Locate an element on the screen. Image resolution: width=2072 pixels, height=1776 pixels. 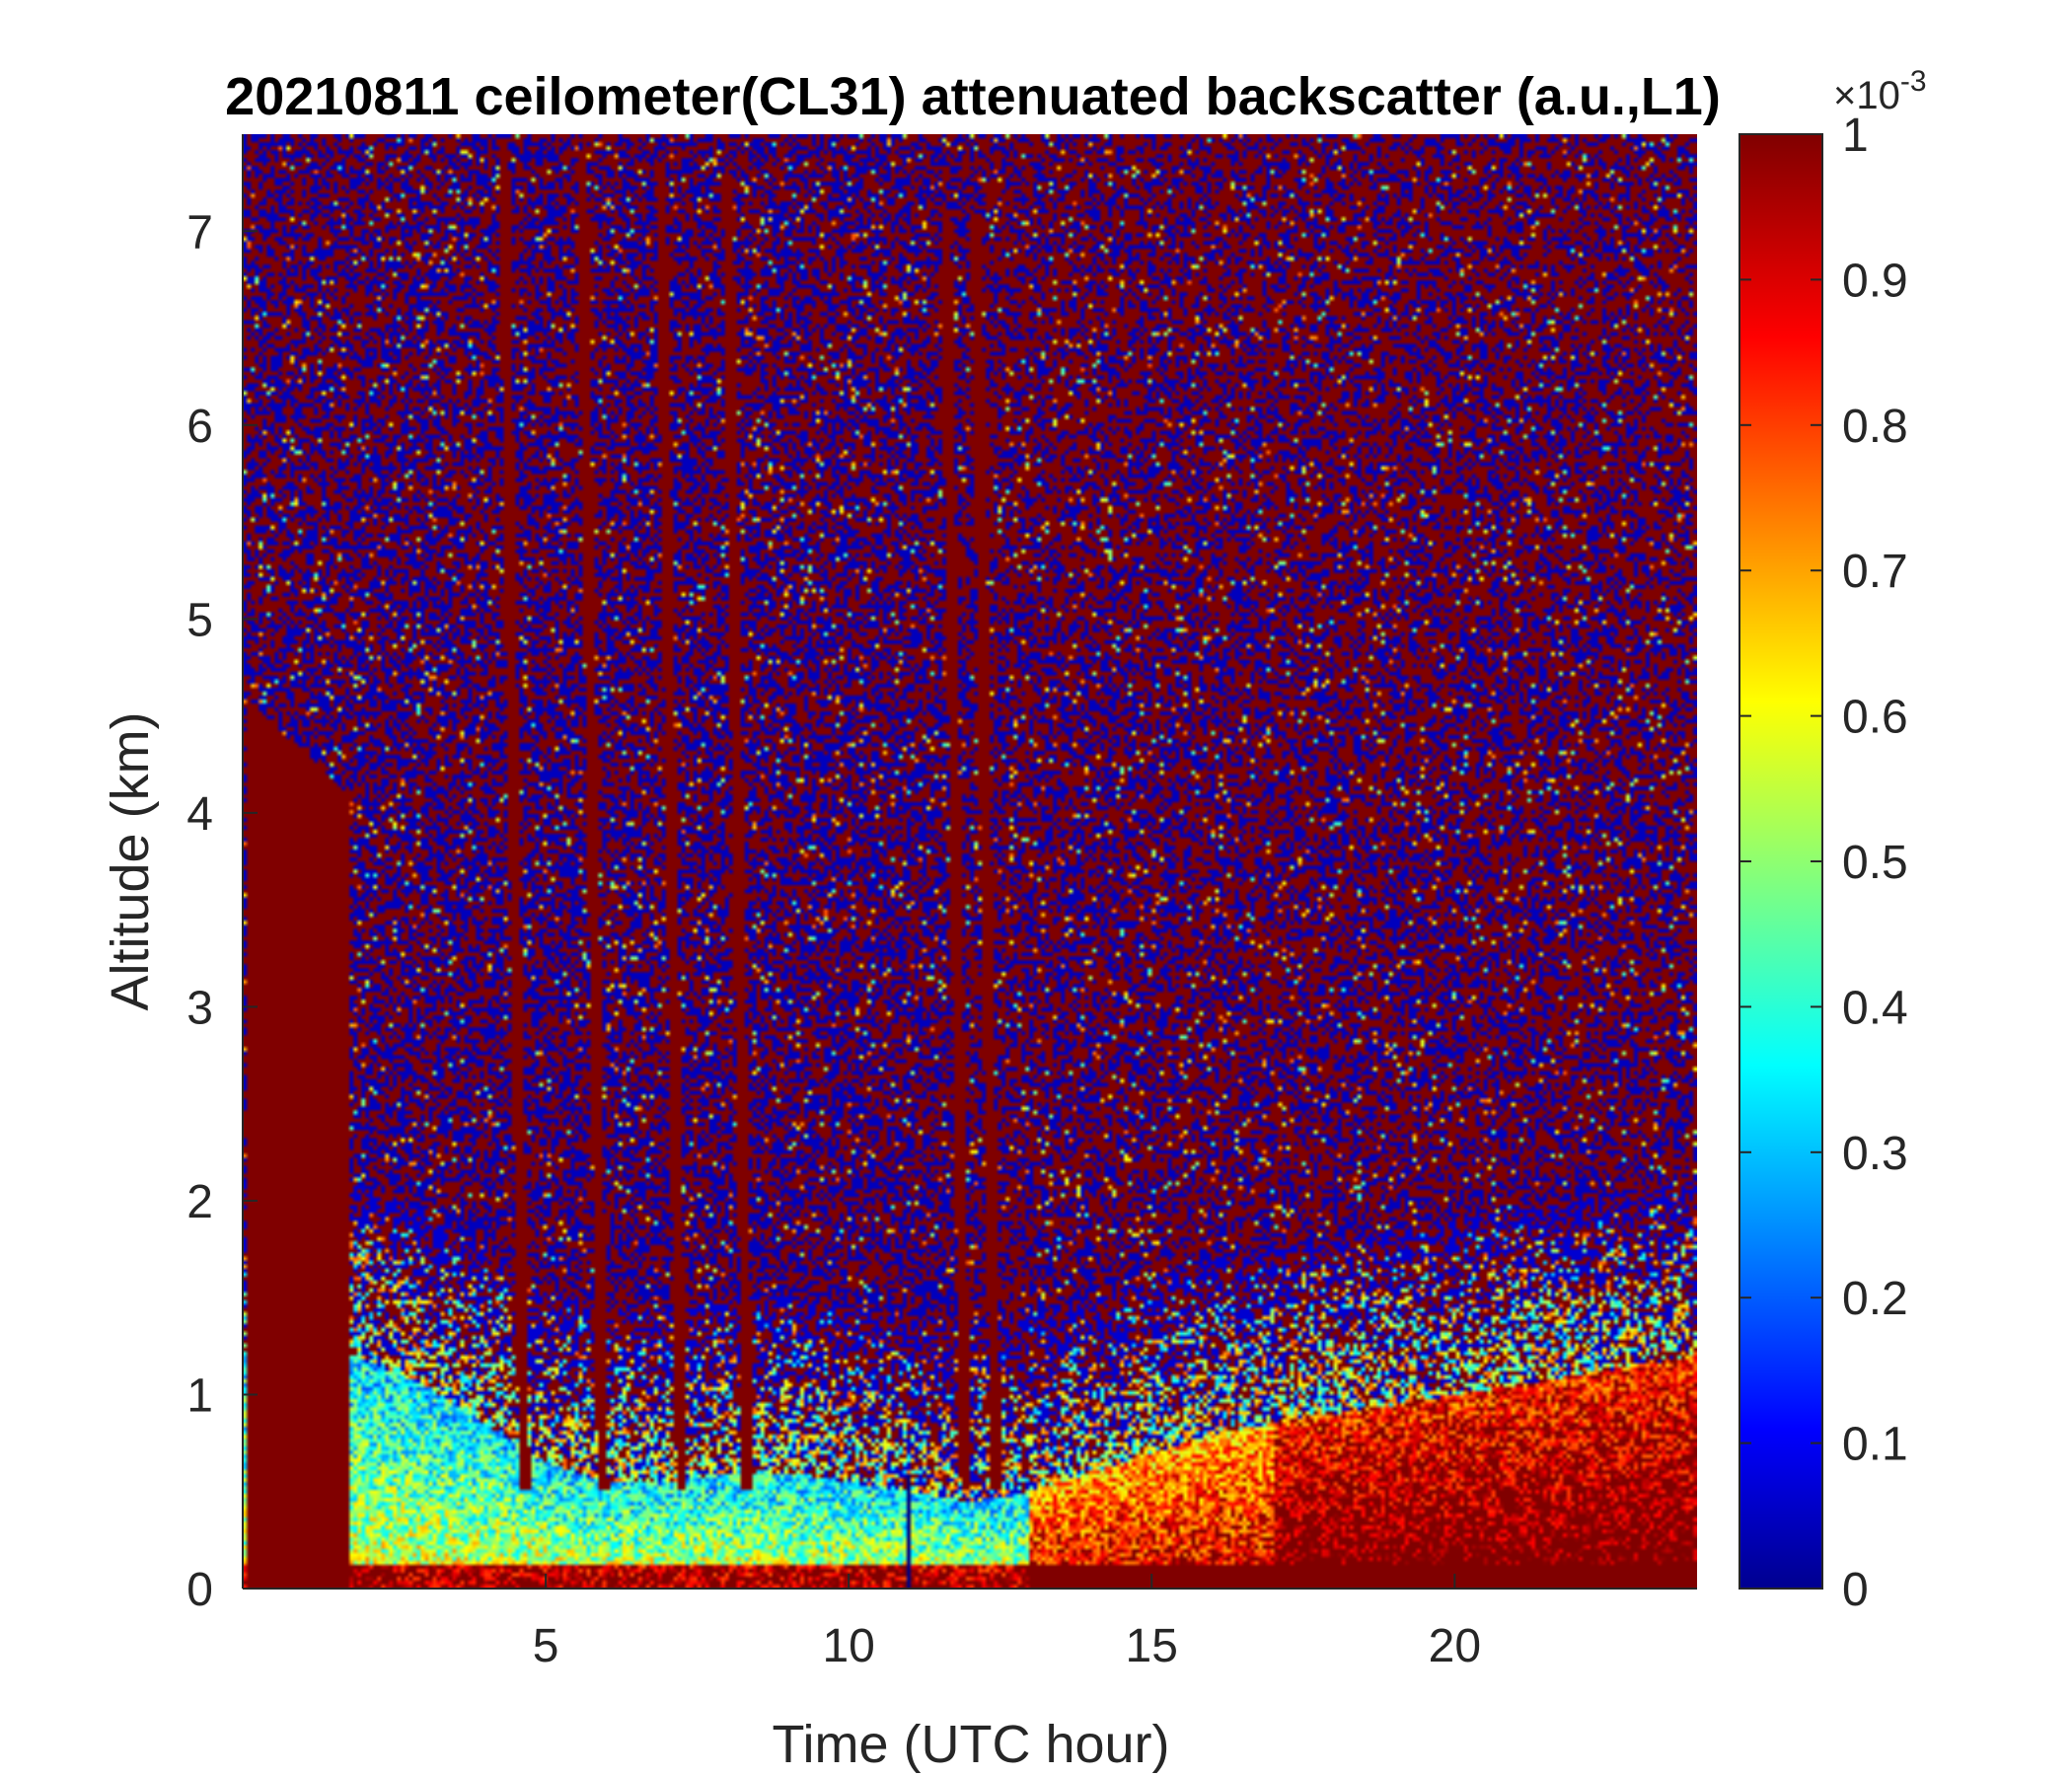
colorbar-tick-label: 0.3 is located at coordinates (1875, 1154).